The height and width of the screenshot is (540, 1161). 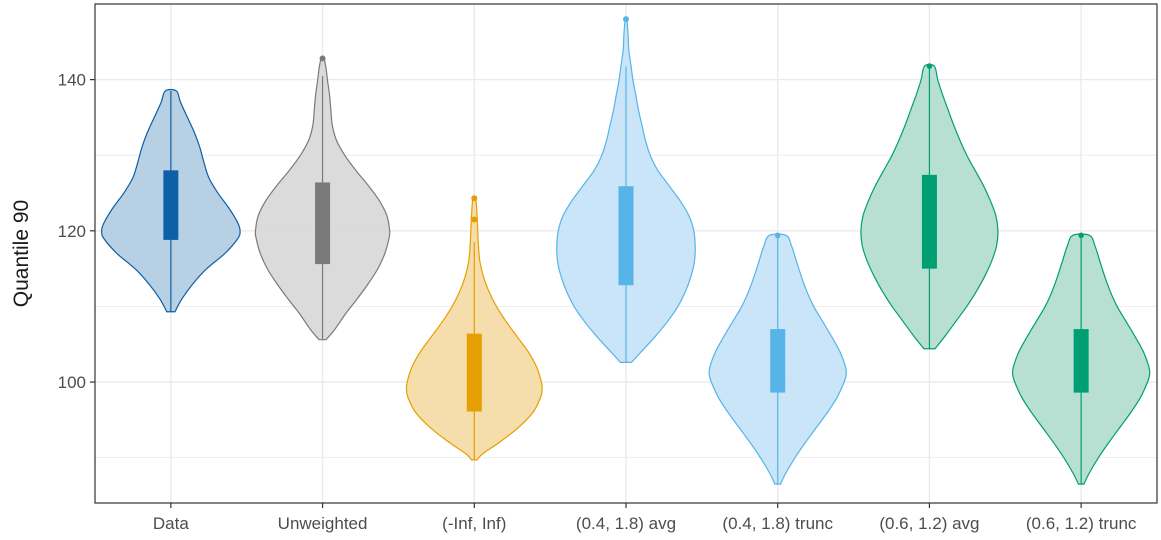 What do you see at coordinates (21, 253) in the screenshot?
I see `y-axis-title: Quantile 90` at bounding box center [21, 253].